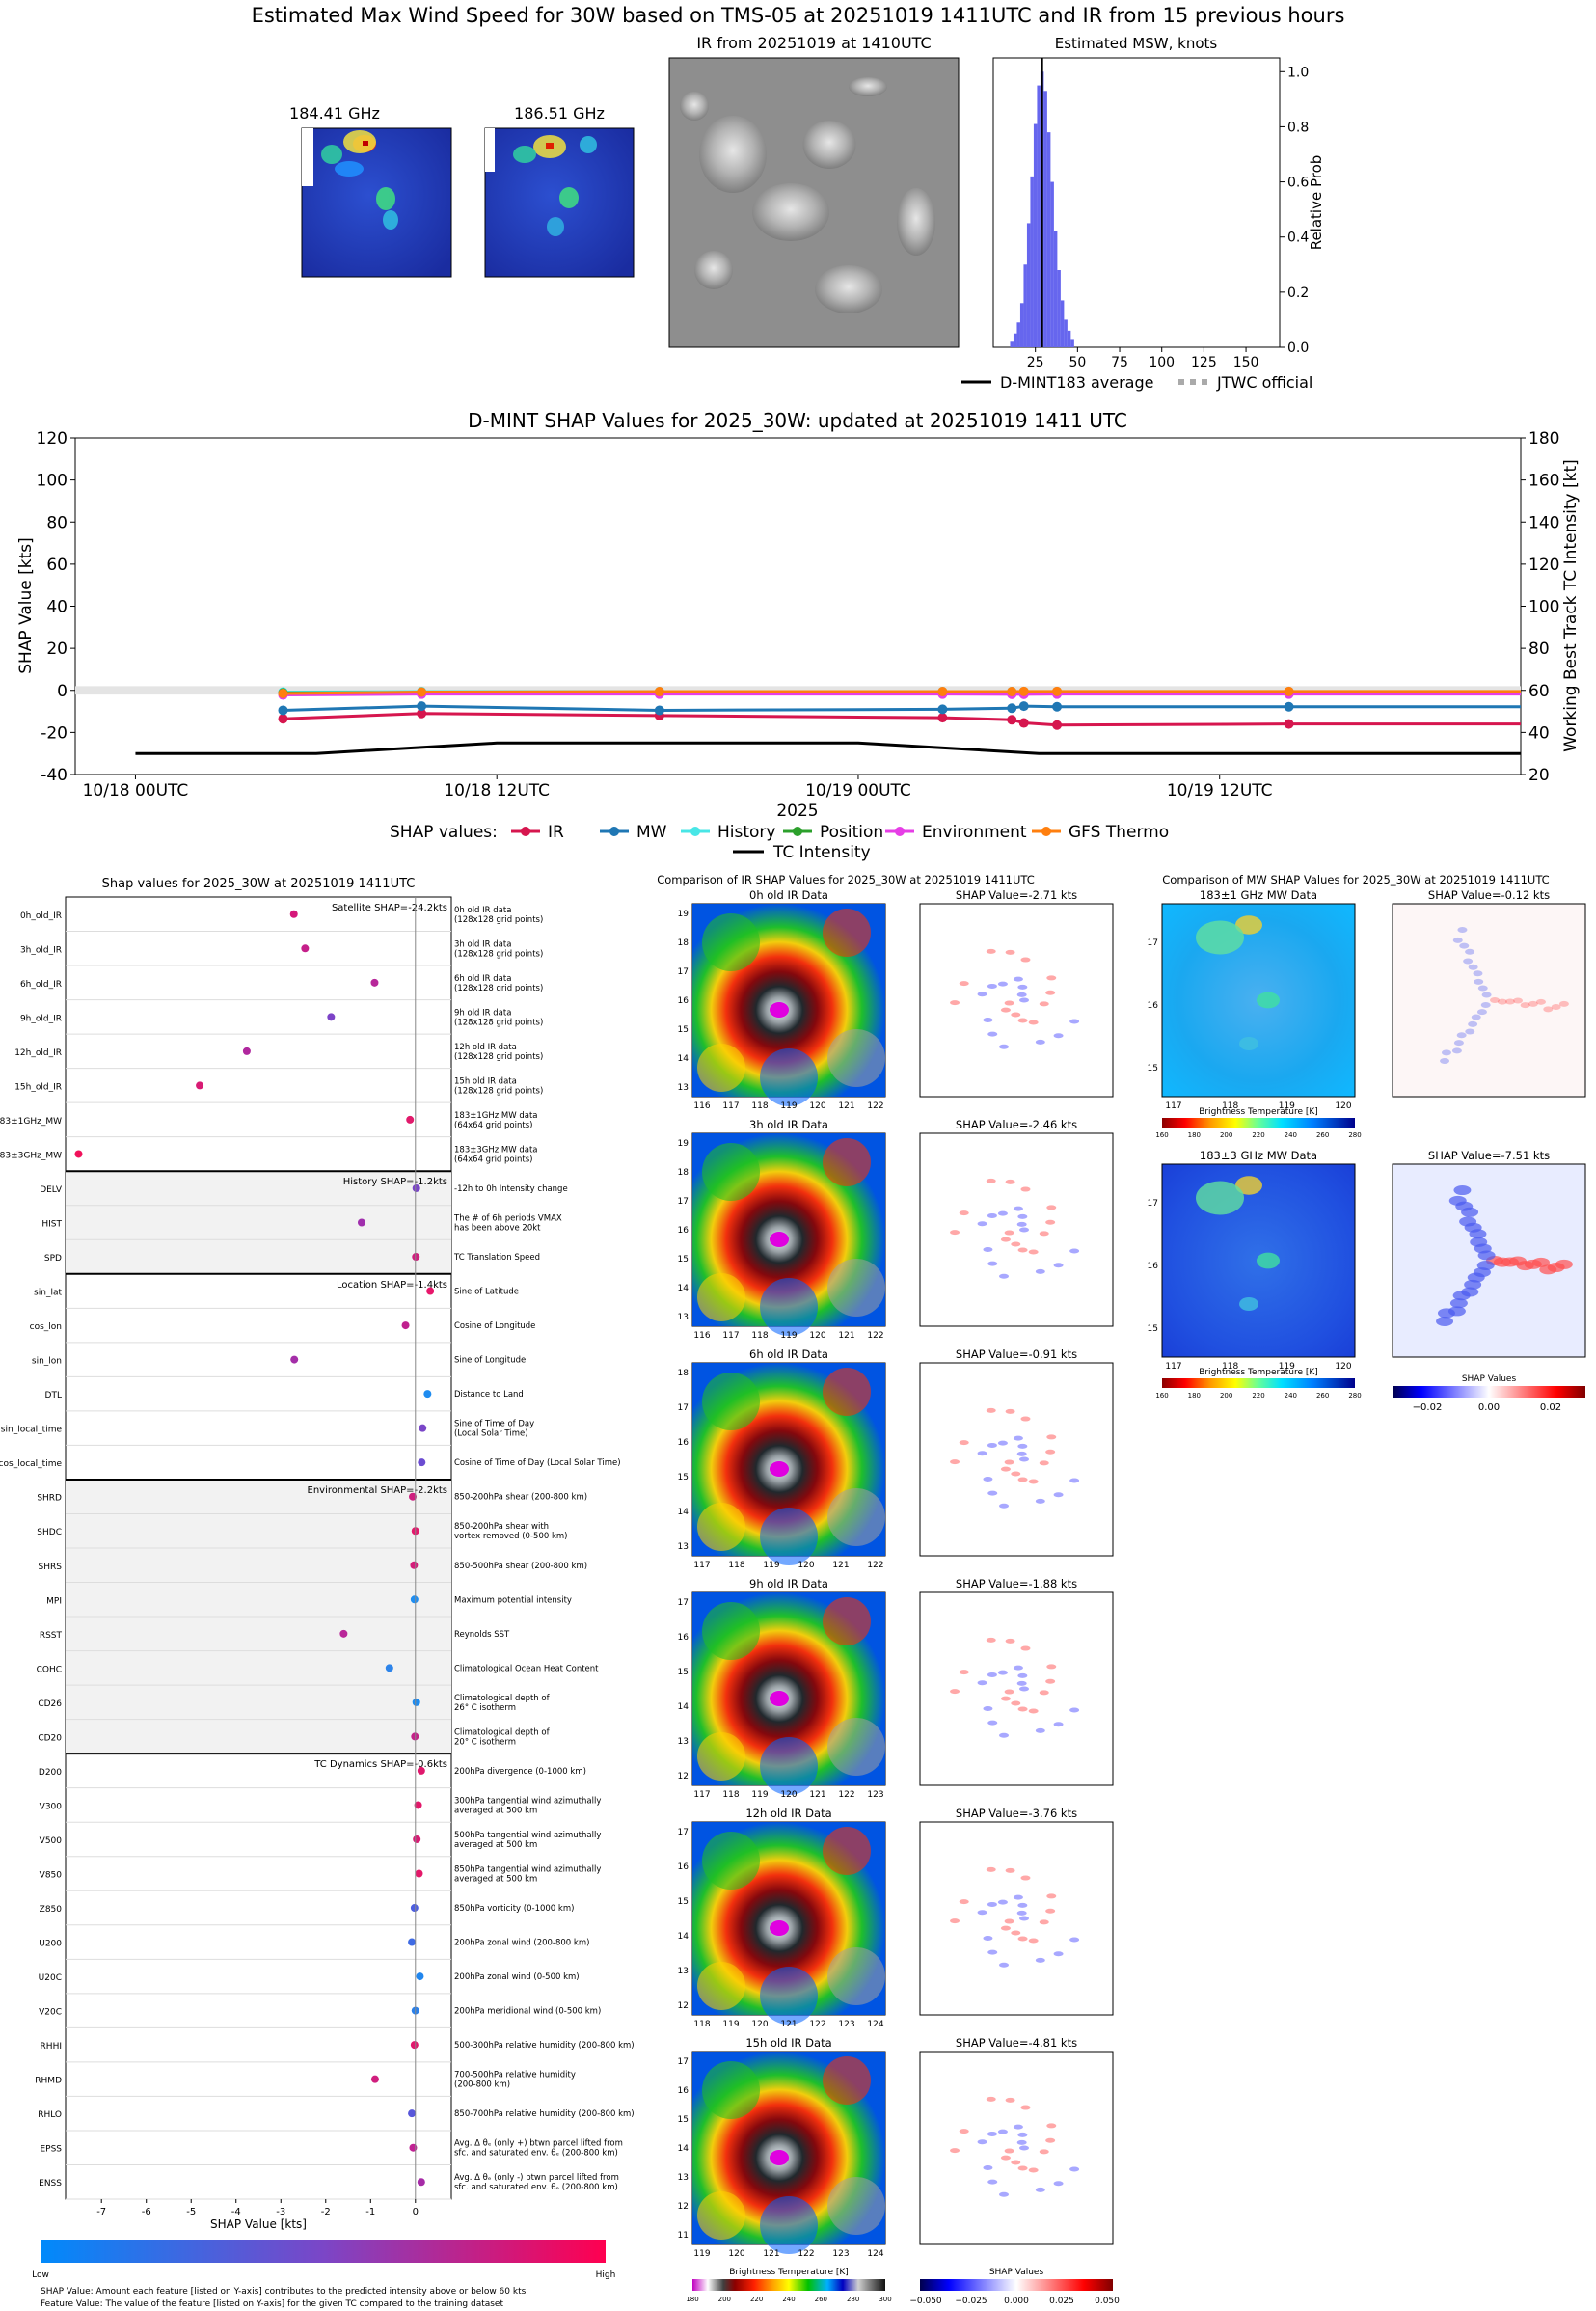  What do you see at coordinates (1489, 1000) in the screenshot?
I see `mw-shap-image` at bounding box center [1489, 1000].